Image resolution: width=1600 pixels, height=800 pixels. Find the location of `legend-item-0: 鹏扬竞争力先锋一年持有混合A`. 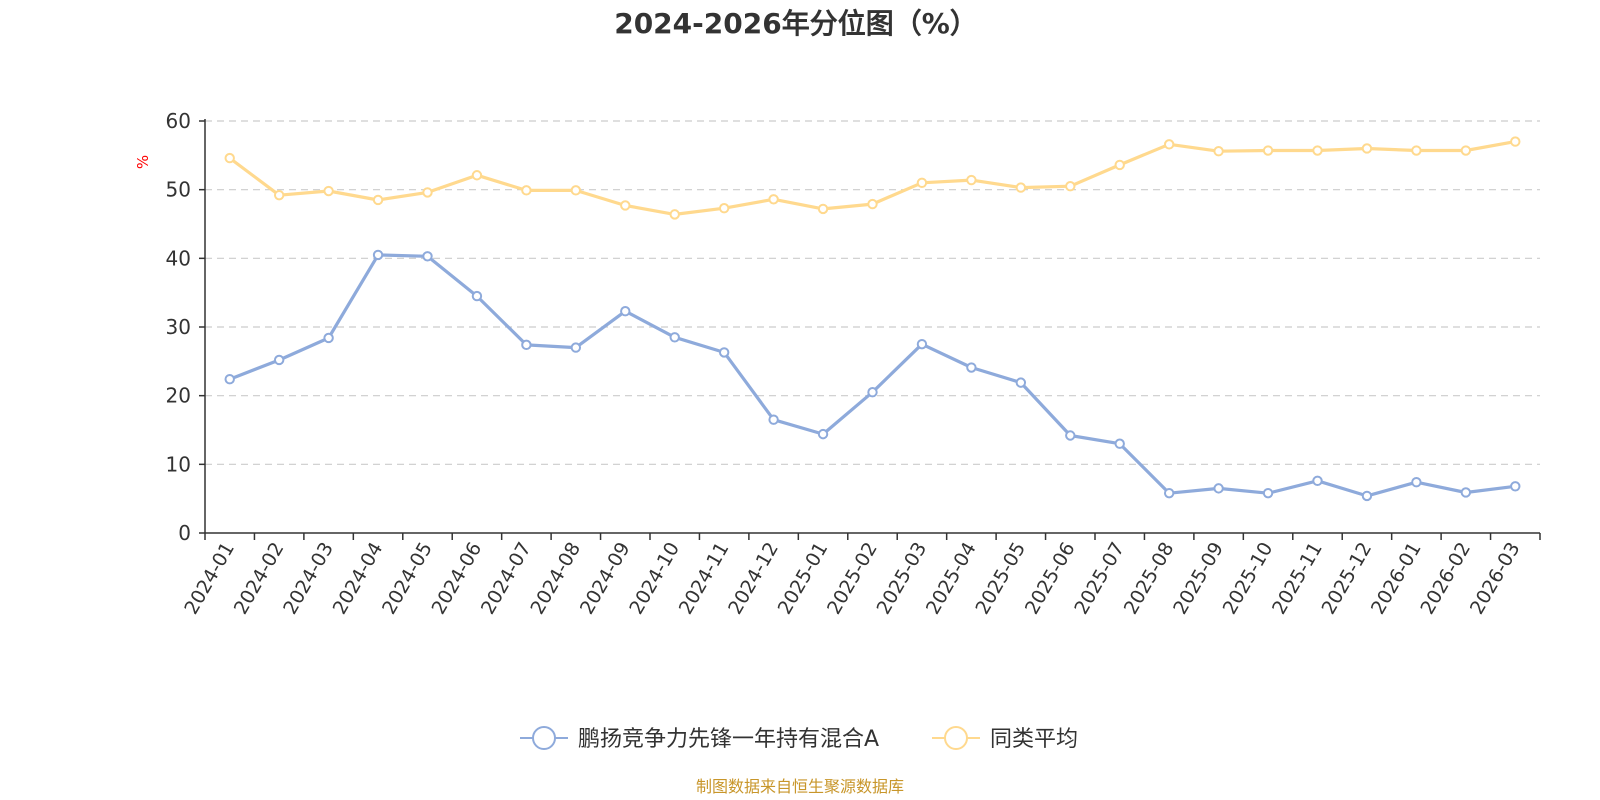

legend-item-0: 鹏扬竞争力先锋一年持有混合A is located at coordinates (699, 739).